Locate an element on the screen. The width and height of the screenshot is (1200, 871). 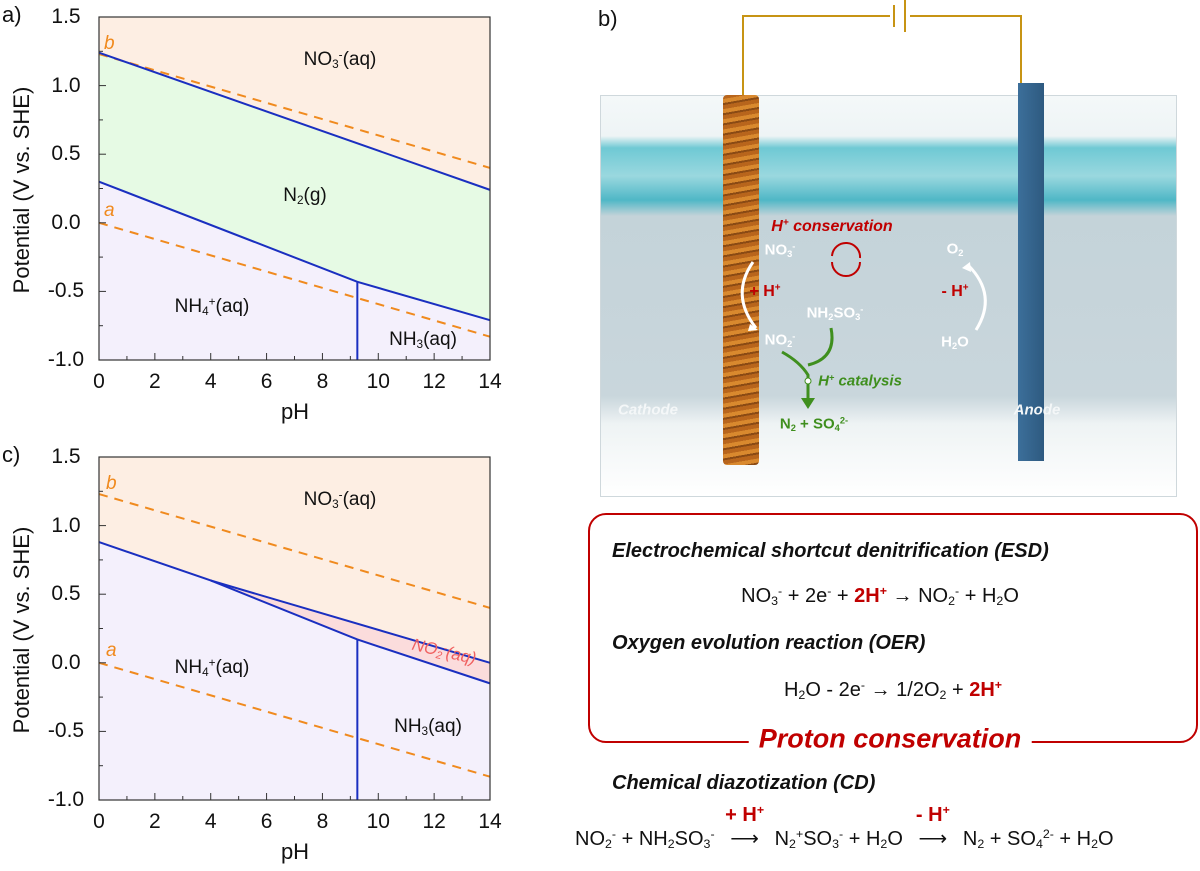
cathode-wire is located at coordinates (743, 57).